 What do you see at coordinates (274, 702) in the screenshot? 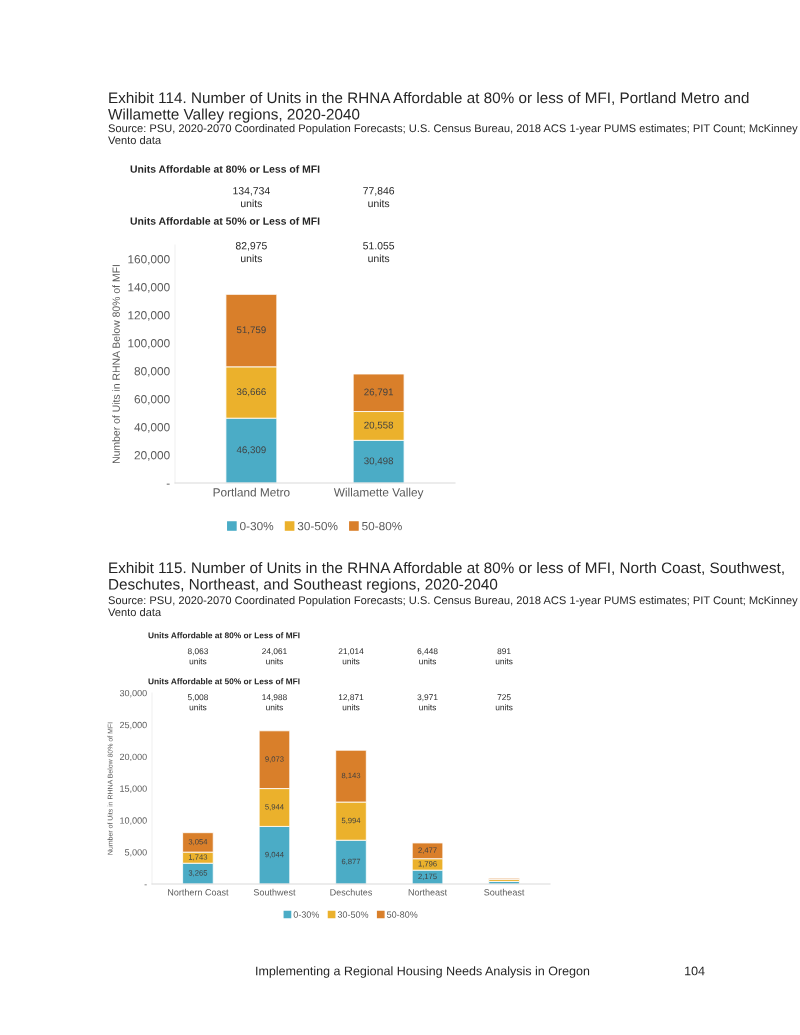
I see `annotation: 14,988 units` at bounding box center [274, 702].